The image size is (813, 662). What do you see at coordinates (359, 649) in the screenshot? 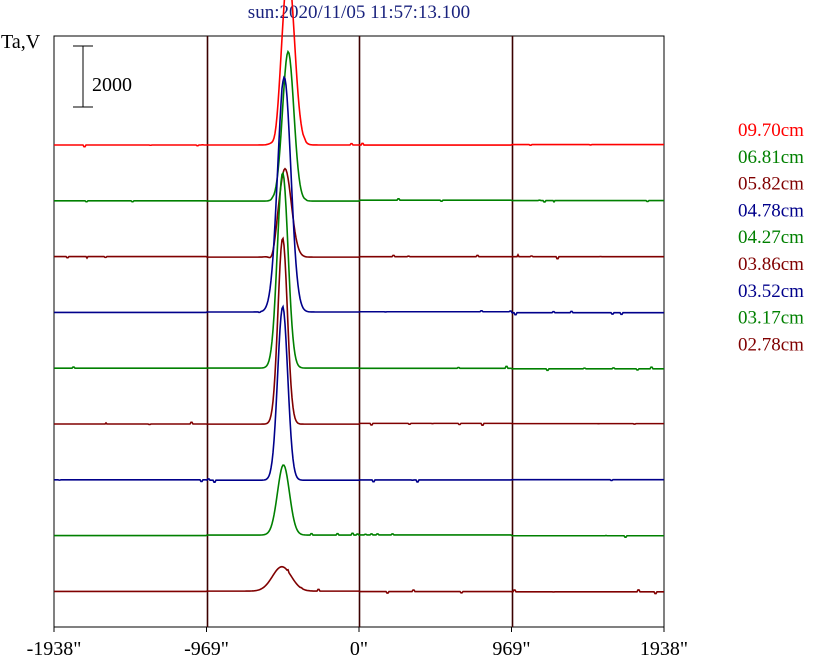
I see `x-tick-label-2: 0"` at bounding box center [359, 649].